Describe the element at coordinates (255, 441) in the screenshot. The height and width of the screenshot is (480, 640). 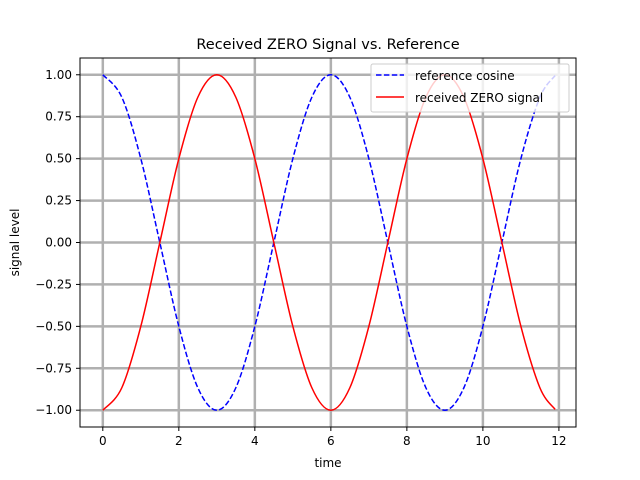
I see `x-tick-label: 4` at that location.